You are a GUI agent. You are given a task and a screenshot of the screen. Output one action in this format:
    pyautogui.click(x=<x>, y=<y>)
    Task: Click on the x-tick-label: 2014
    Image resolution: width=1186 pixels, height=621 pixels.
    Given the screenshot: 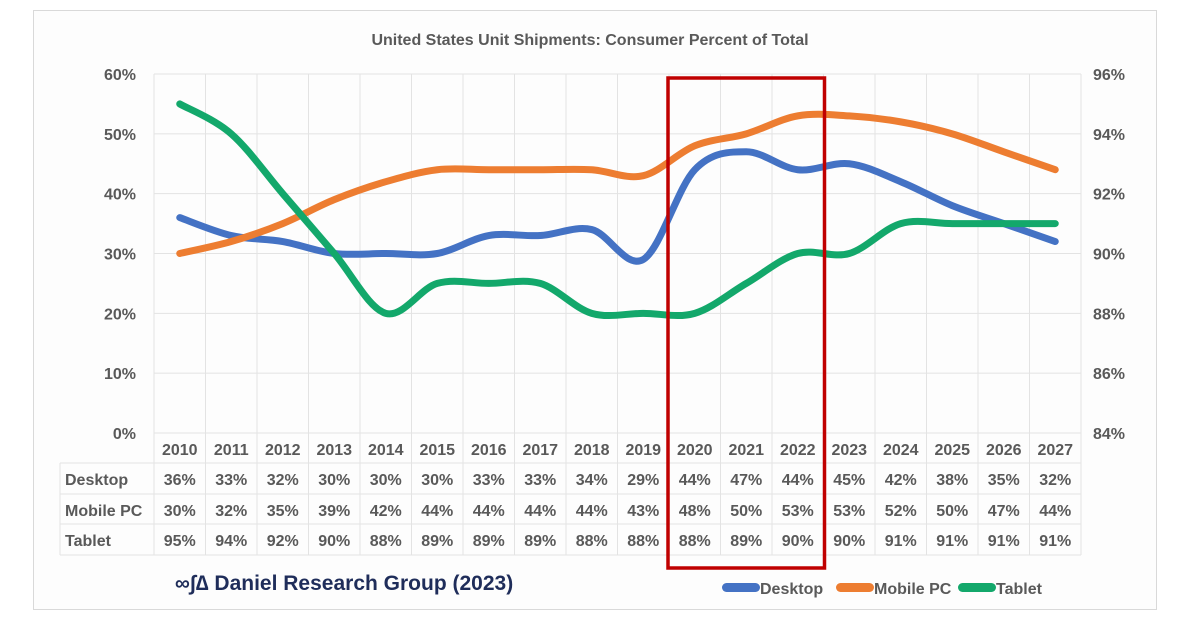 What is the action you would take?
    pyautogui.click(x=386, y=450)
    